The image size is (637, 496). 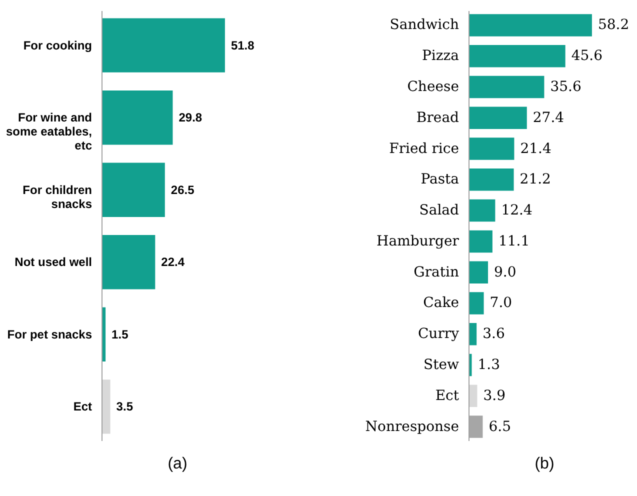 What do you see at coordinates (49, 131) in the screenshot?
I see `y-tick-label: For wine and some eatables, etc` at bounding box center [49, 131].